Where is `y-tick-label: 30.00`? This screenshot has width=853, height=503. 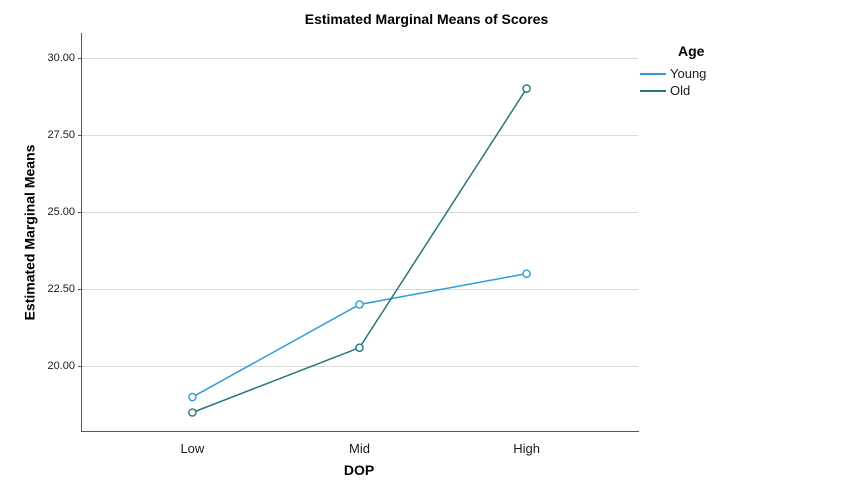
y-tick-label: 30.00 is located at coordinates (61, 57).